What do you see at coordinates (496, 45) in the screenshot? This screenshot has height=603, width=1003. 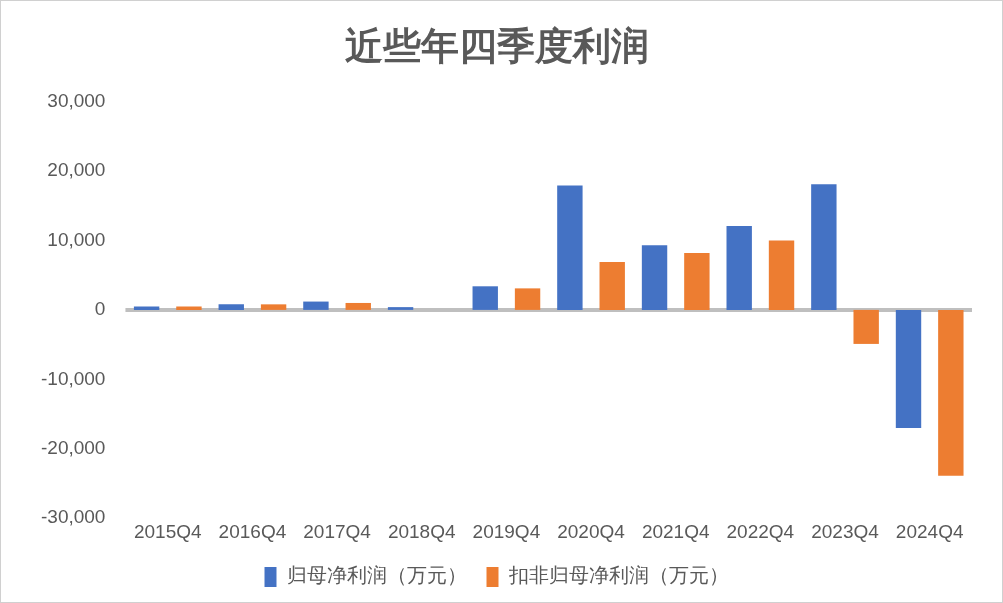 I see `chart-title: 近些年四季度利润` at bounding box center [496, 45].